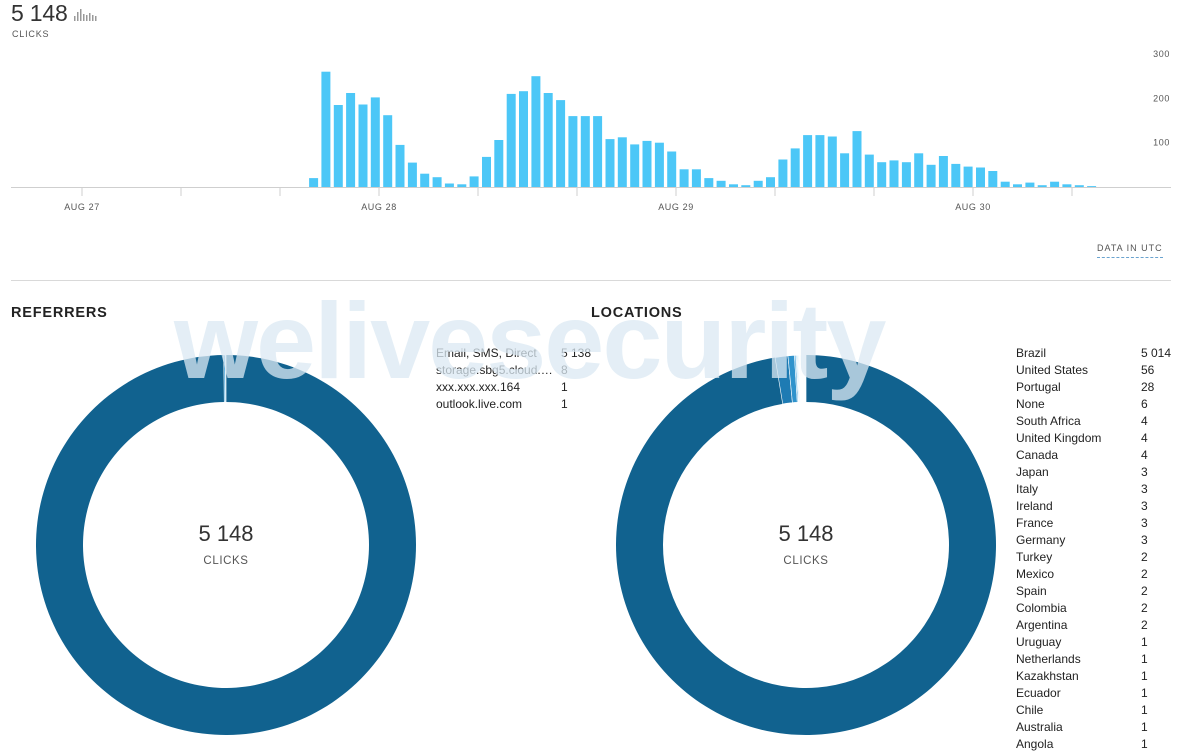  What do you see at coordinates (1101, 404) in the screenshot?
I see `locations-list-item: None 6` at bounding box center [1101, 404].